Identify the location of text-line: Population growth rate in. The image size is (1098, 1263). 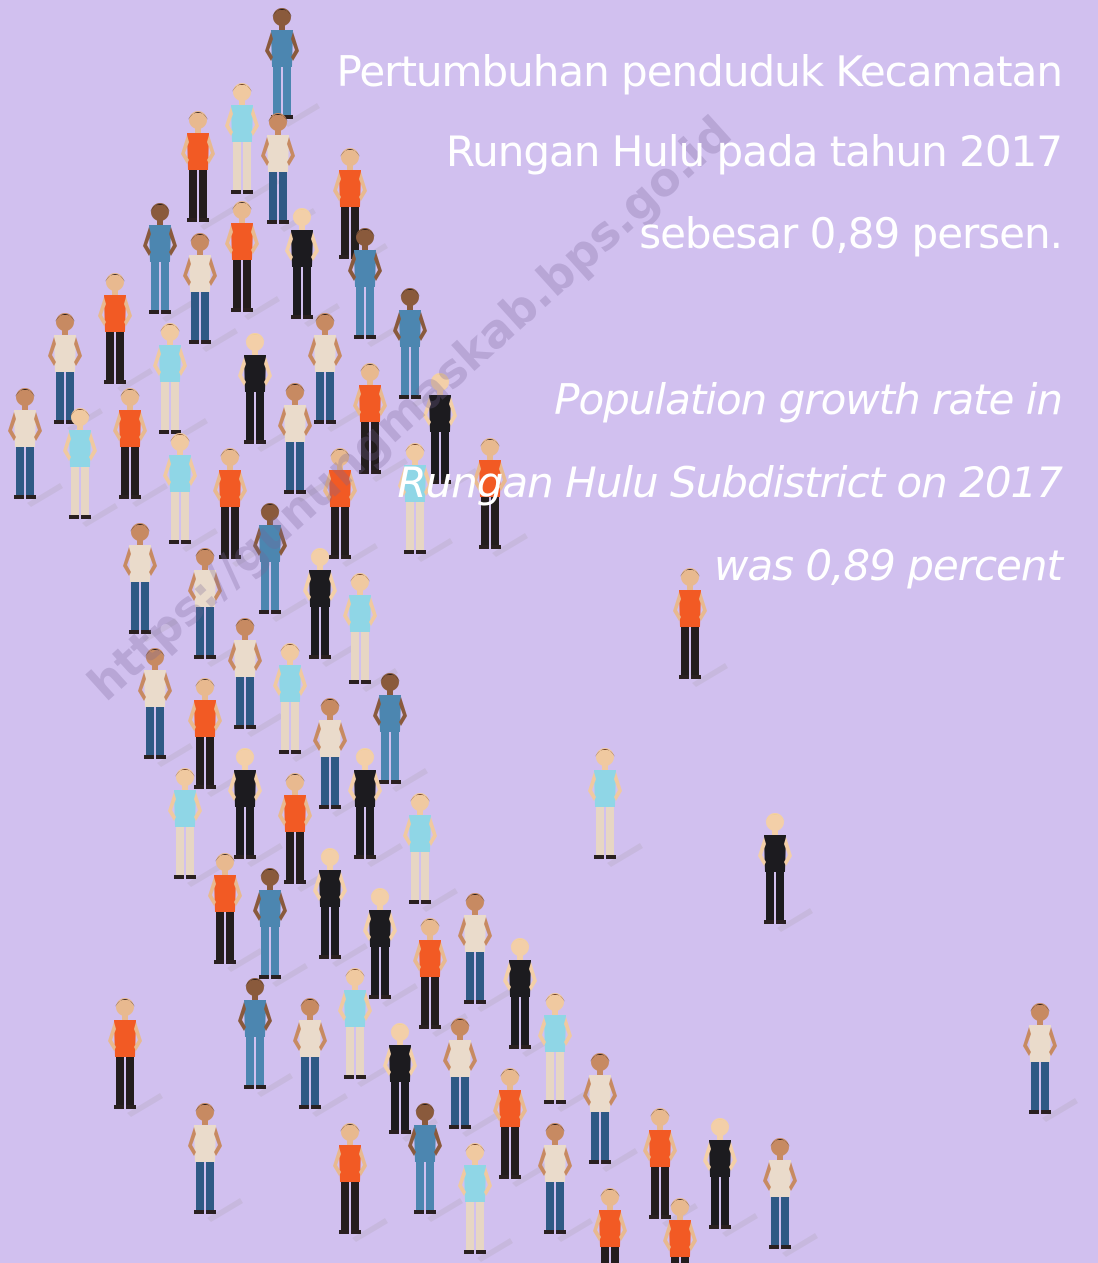
(808, 399).